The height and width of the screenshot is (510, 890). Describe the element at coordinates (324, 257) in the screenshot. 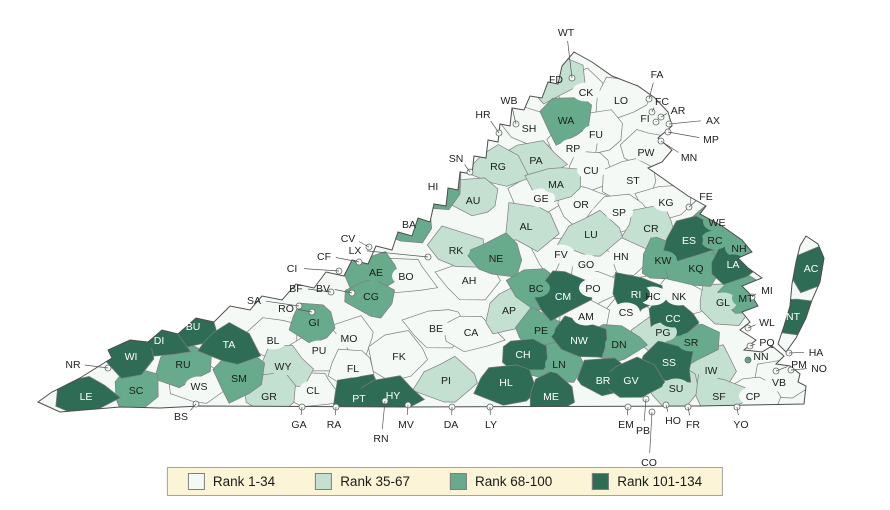

I see `county-label-CF: CF` at that location.